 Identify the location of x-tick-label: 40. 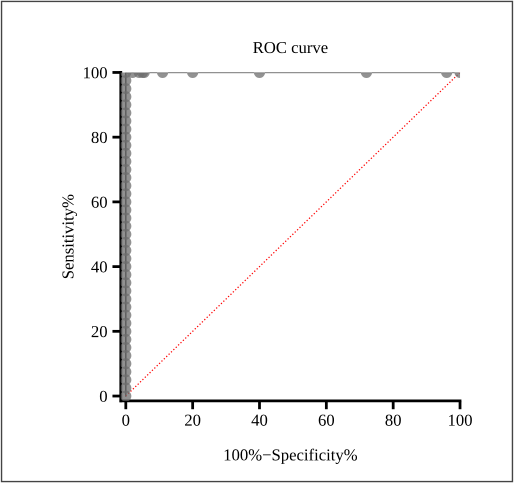
(259, 420).